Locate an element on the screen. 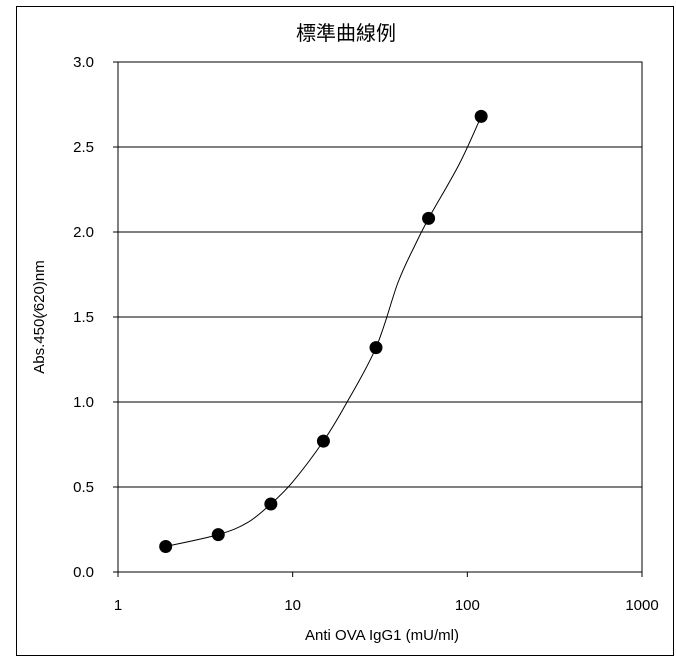 The width and height of the screenshot is (676, 656). y-tick-label: 1.0 is located at coordinates (83, 402).